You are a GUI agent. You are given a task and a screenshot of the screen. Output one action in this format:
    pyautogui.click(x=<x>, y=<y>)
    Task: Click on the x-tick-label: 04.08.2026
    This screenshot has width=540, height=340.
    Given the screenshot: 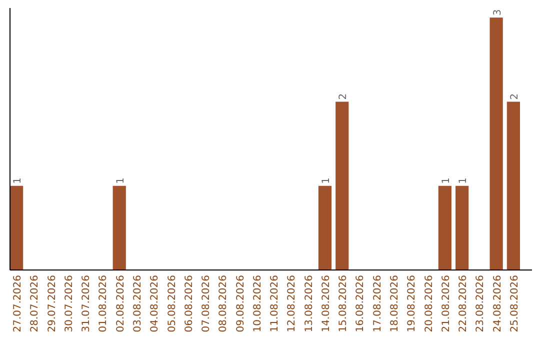 What is the action you would take?
    pyautogui.click(x=155, y=303)
    